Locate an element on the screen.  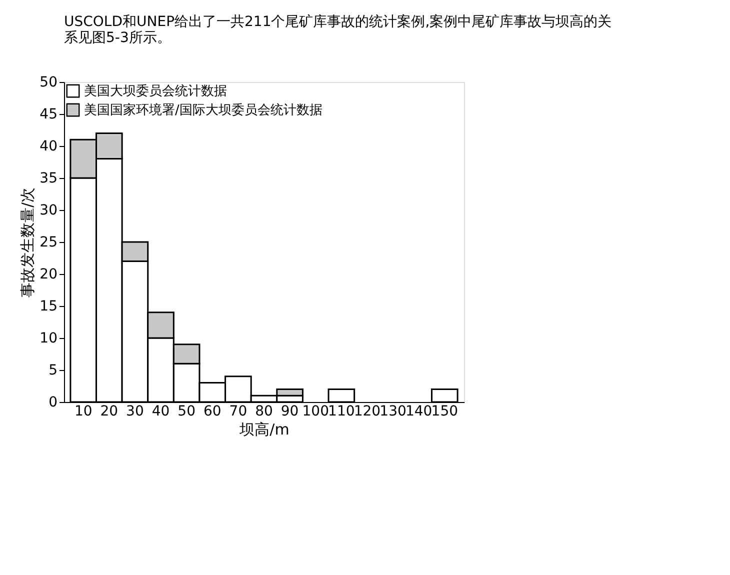
x-tick-label: 130 is located at coordinates (393, 412).